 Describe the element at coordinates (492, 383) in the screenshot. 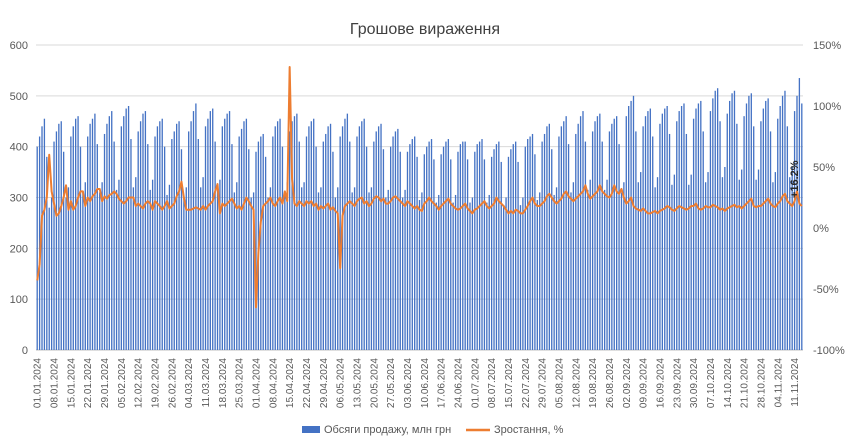

I see `x-tick-label: 08.07.2024` at that location.